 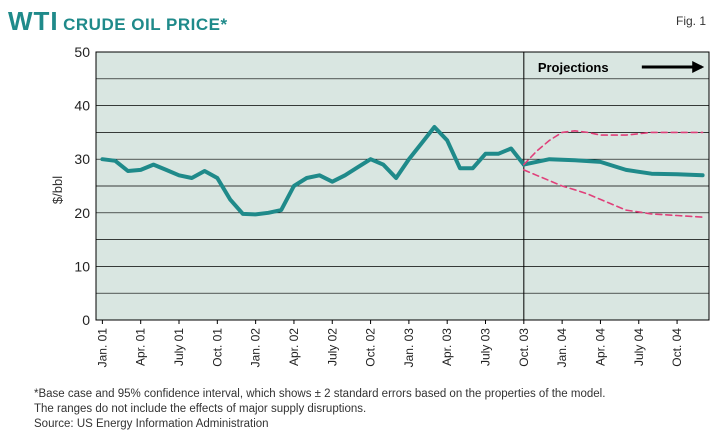 What do you see at coordinates (217, 347) in the screenshot?
I see `x-tick-label: Oct. 01` at bounding box center [217, 347].